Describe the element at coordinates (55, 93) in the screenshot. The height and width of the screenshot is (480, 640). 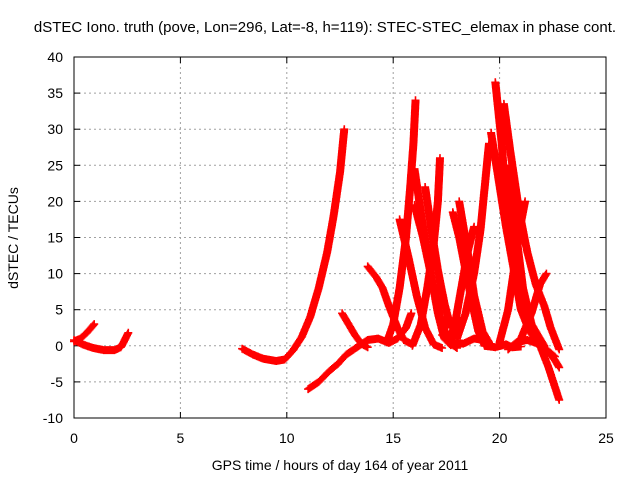
I see `y-tick-label: 35` at that location.